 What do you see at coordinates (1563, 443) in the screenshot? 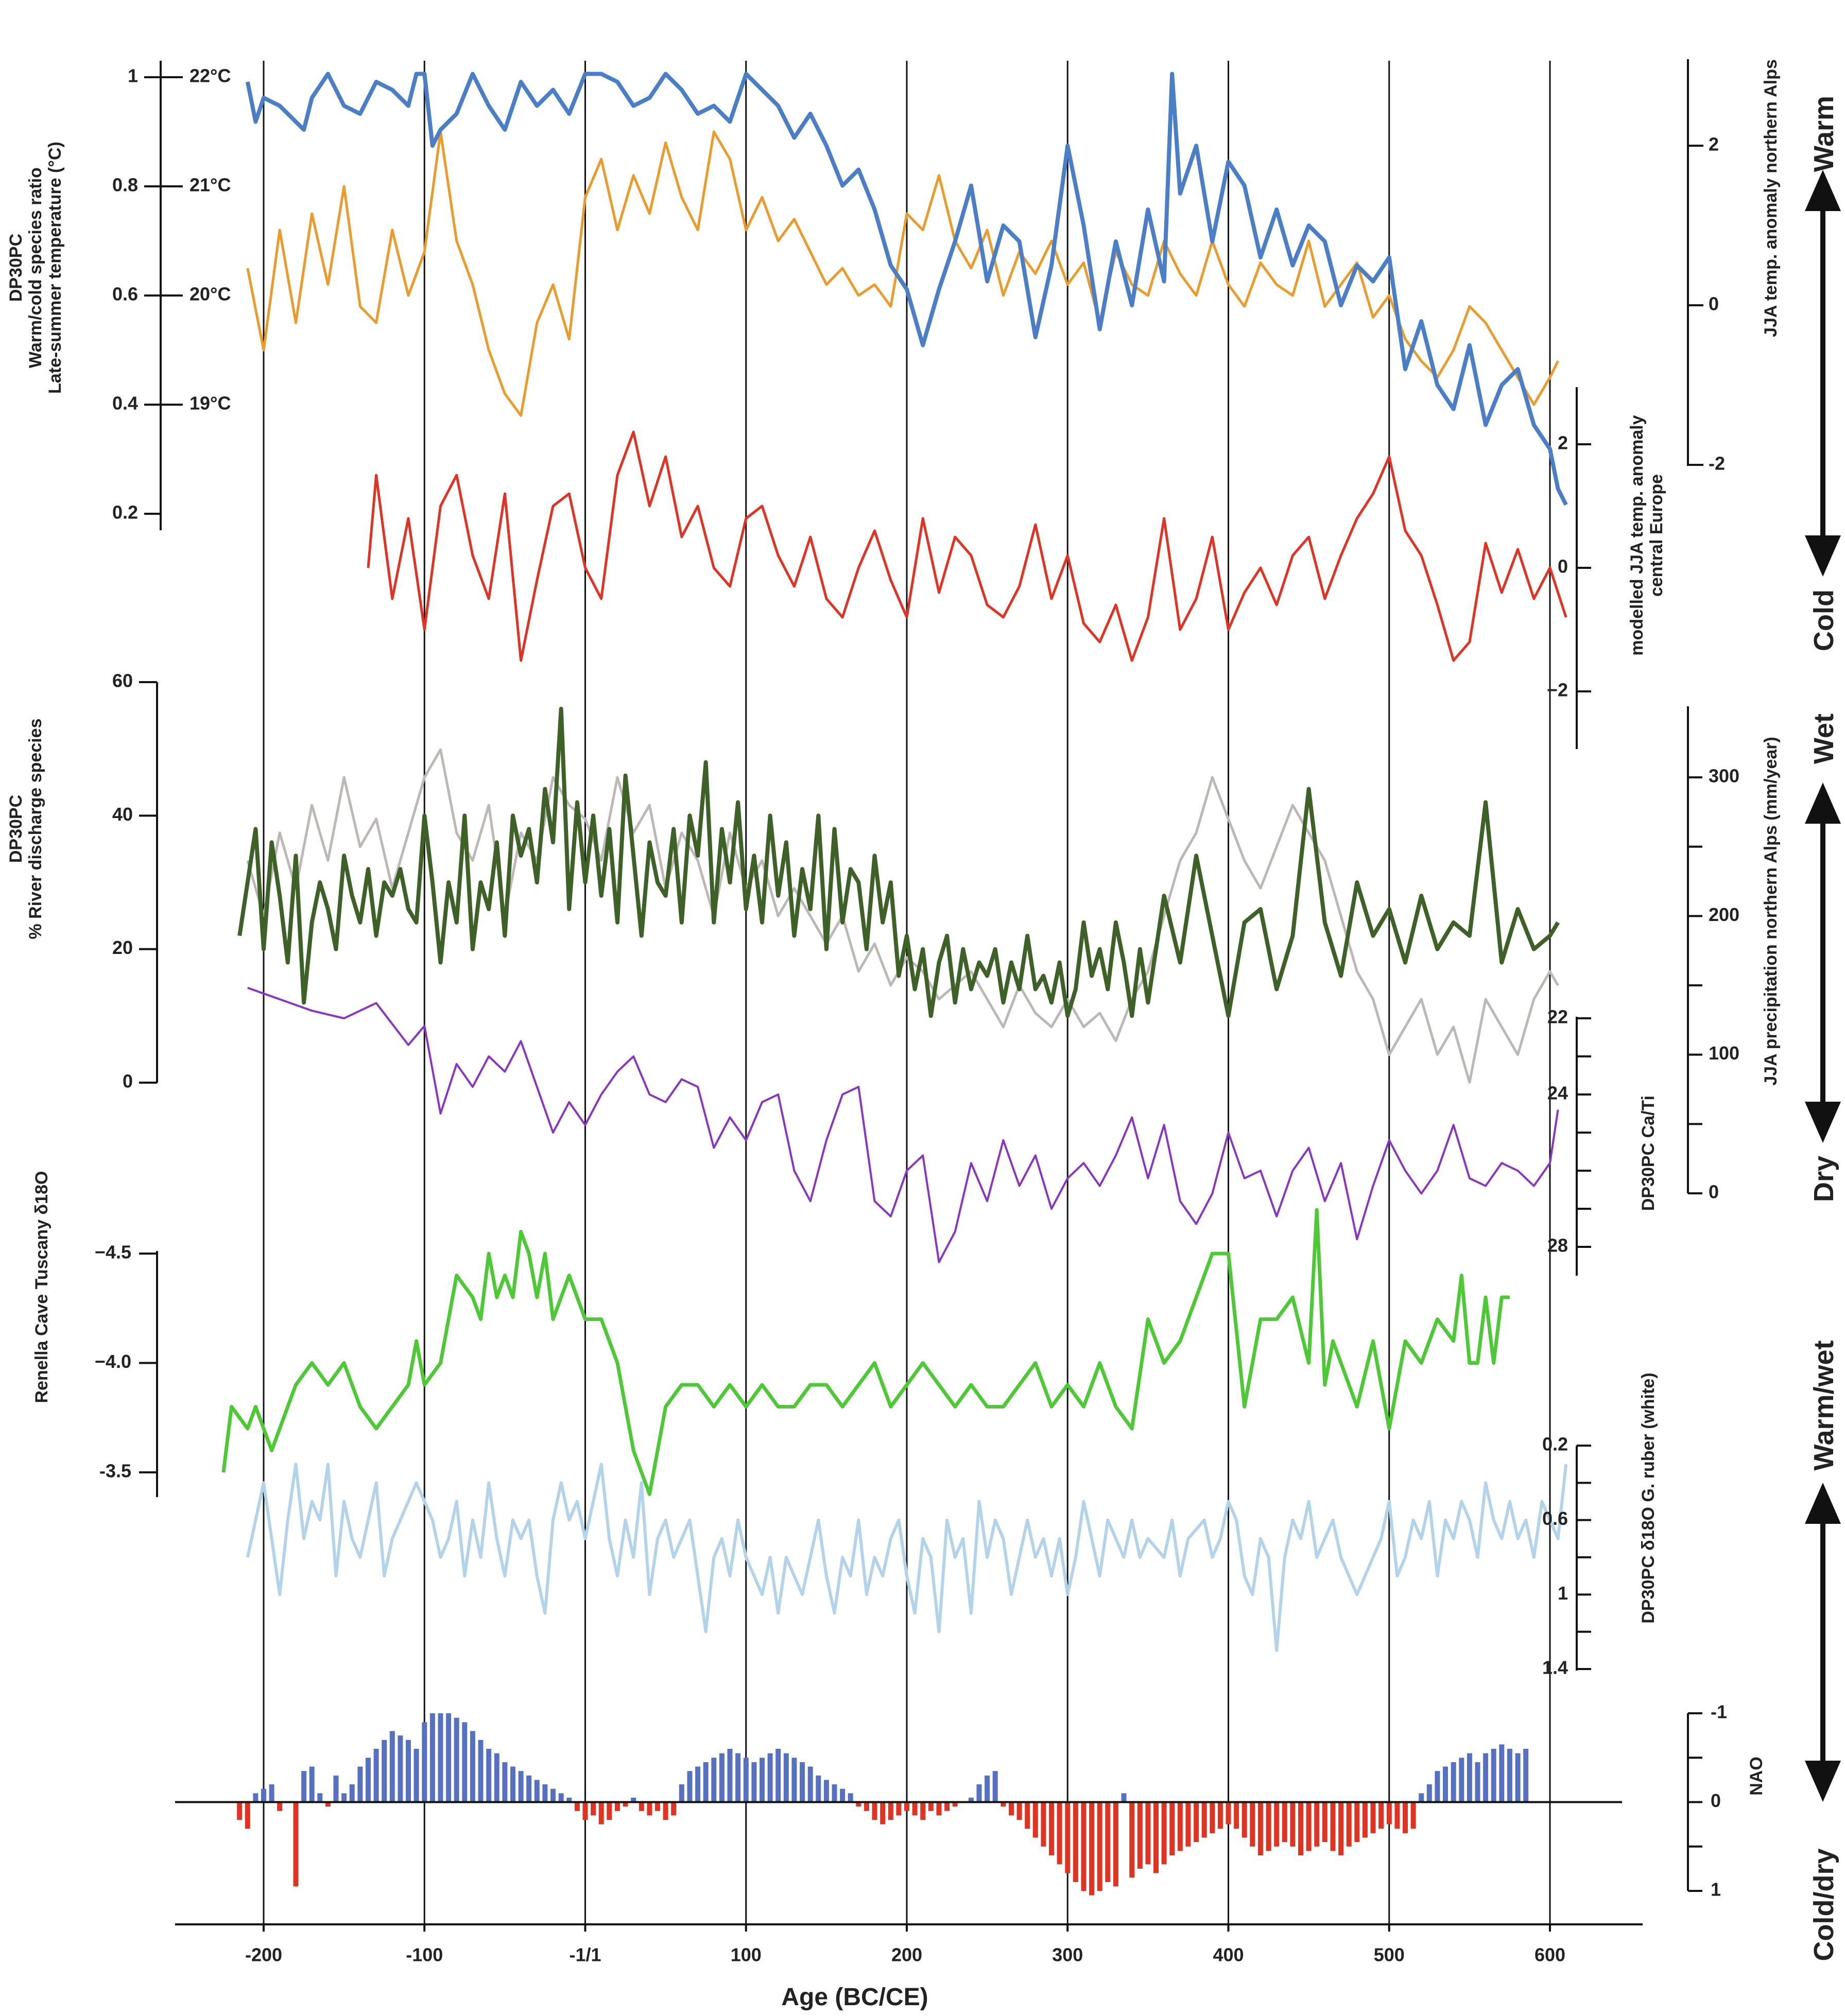
I see `model-temp-tick-label: 2` at bounding box center [1563, 443].